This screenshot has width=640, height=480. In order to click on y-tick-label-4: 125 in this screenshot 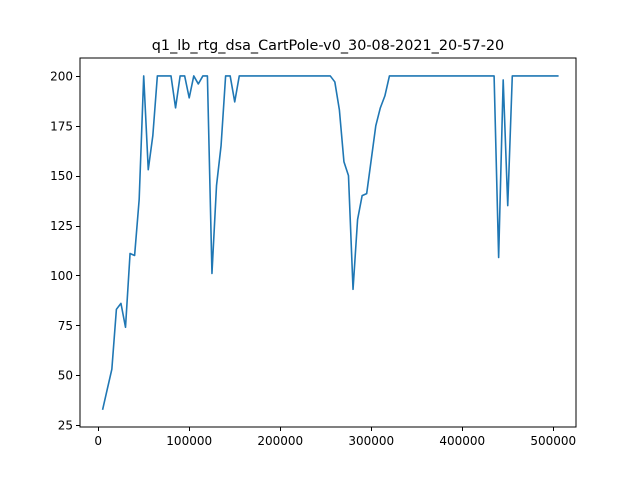, I will do `click(61, 226)`.